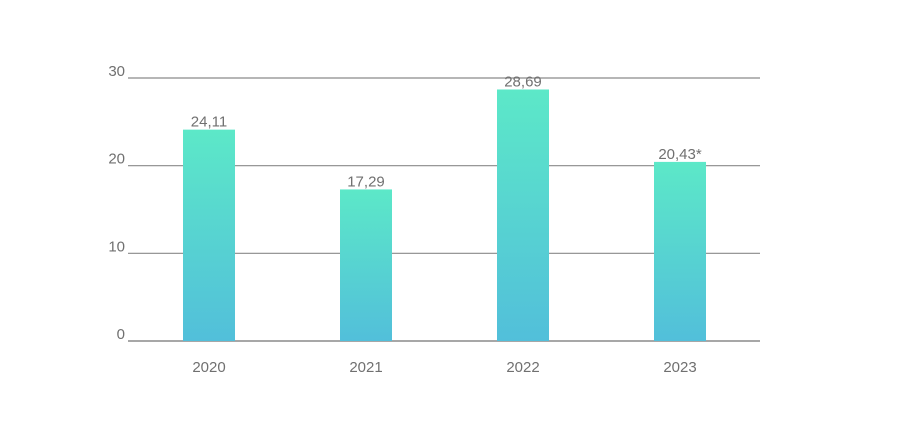 The height and width of the screenshot is (444, 901). What do you see at coordinates (209, 122) in the screenshot?
I see `data-label-2020: 24,11` at bounding box center [209, 122].